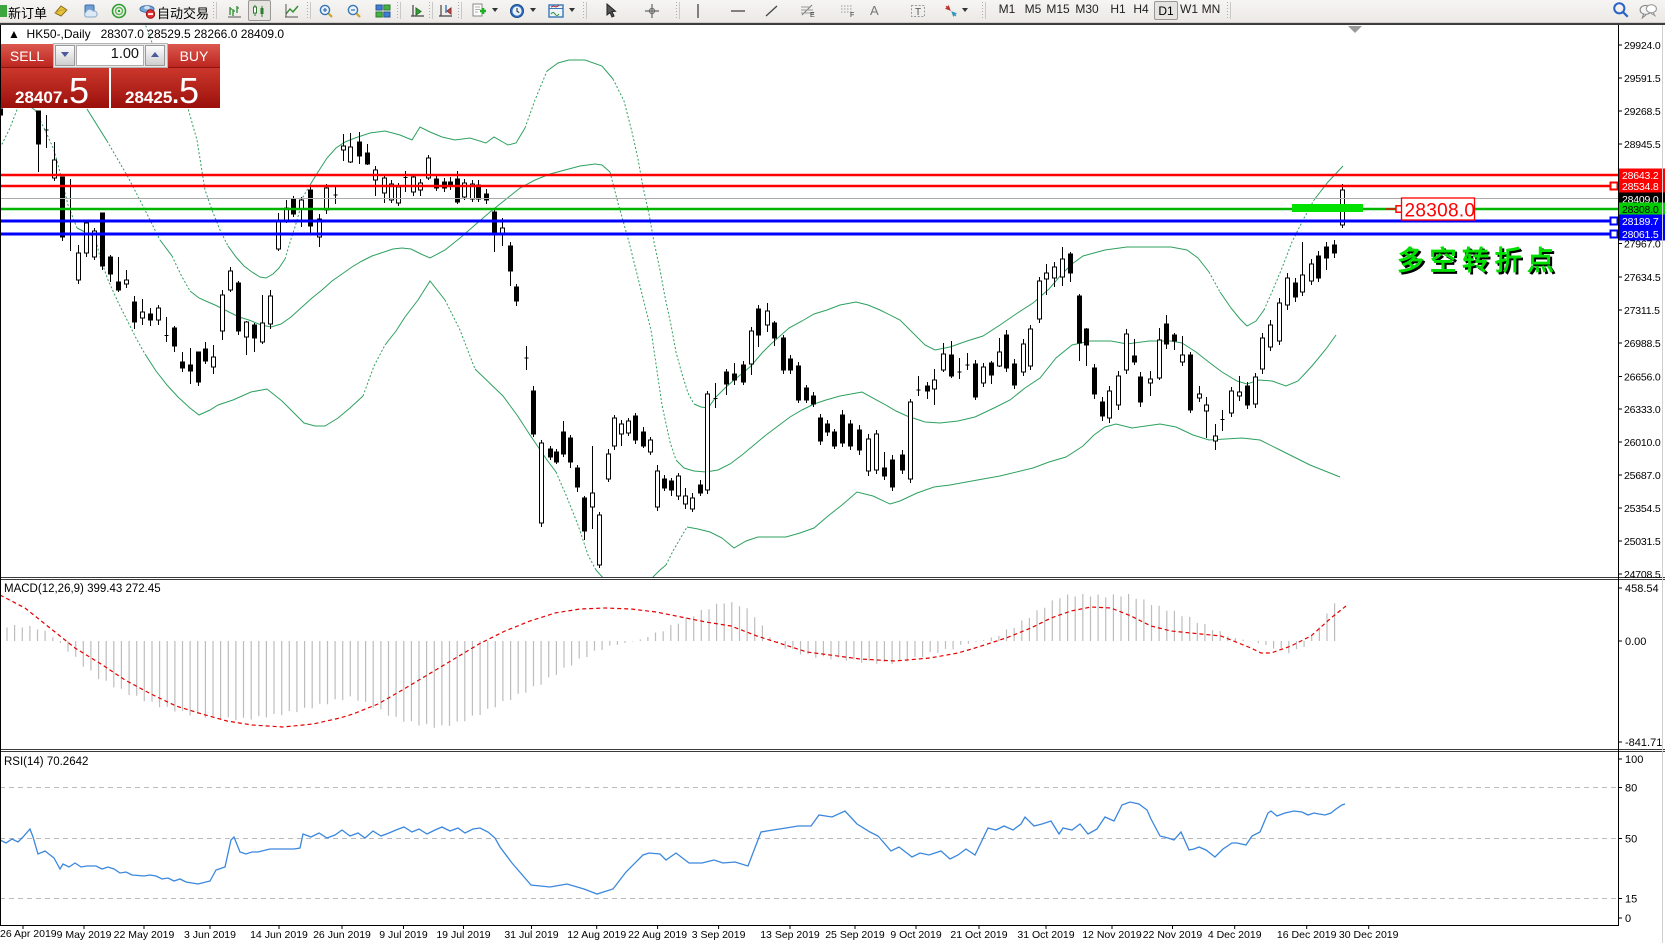 The width and height of the screenshot is (1665, 948). I want to click on svg-text: 22 May 2019, so click(144, 935).